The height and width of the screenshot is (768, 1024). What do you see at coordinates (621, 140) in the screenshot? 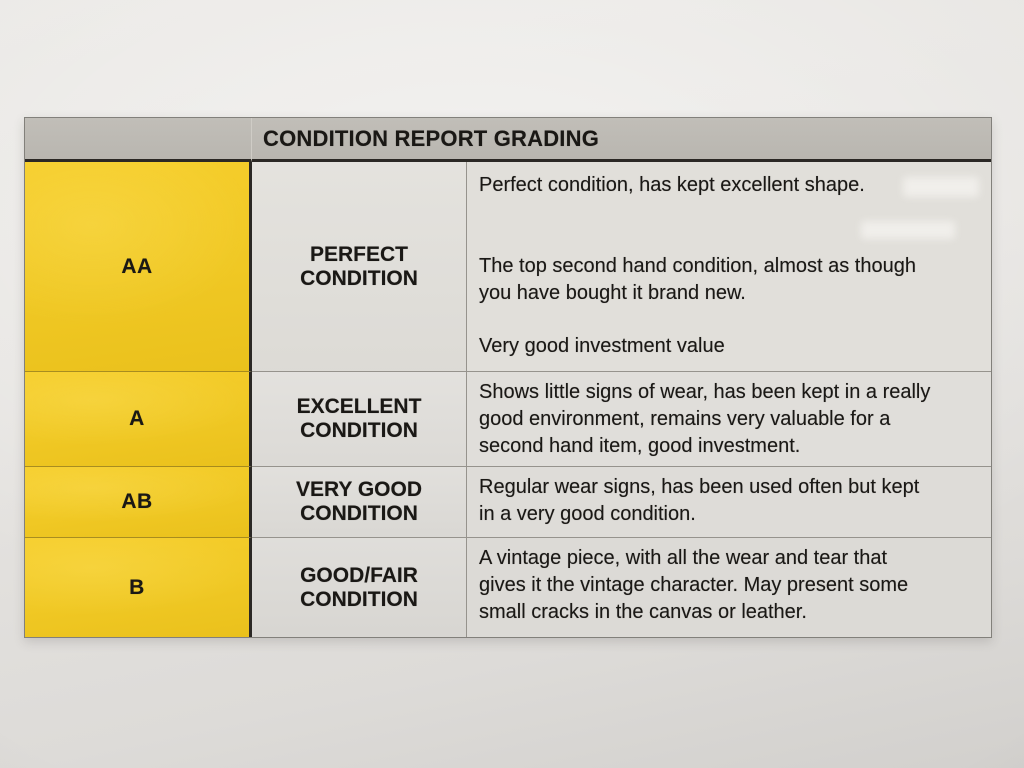
I see `header-cell: CONDITION REPORT GRADING` at bounding box center [621, 140].